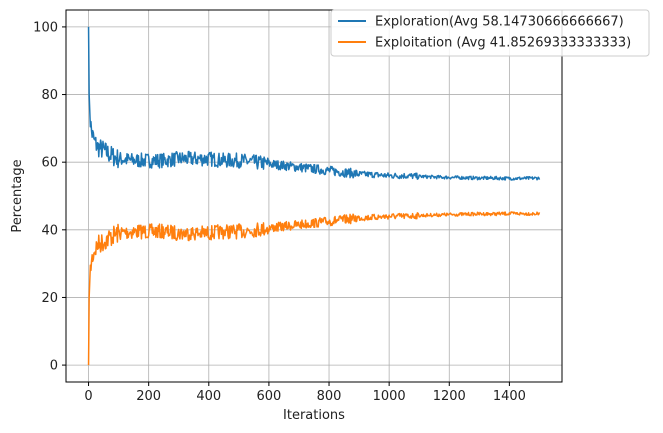 Image resolution: width=663 pixels, height=433 pixels. What do you see at coordinates (314, 415) in the screenshot?
I see `x-axis-label: Iterations` at bounding box center [314, 415].